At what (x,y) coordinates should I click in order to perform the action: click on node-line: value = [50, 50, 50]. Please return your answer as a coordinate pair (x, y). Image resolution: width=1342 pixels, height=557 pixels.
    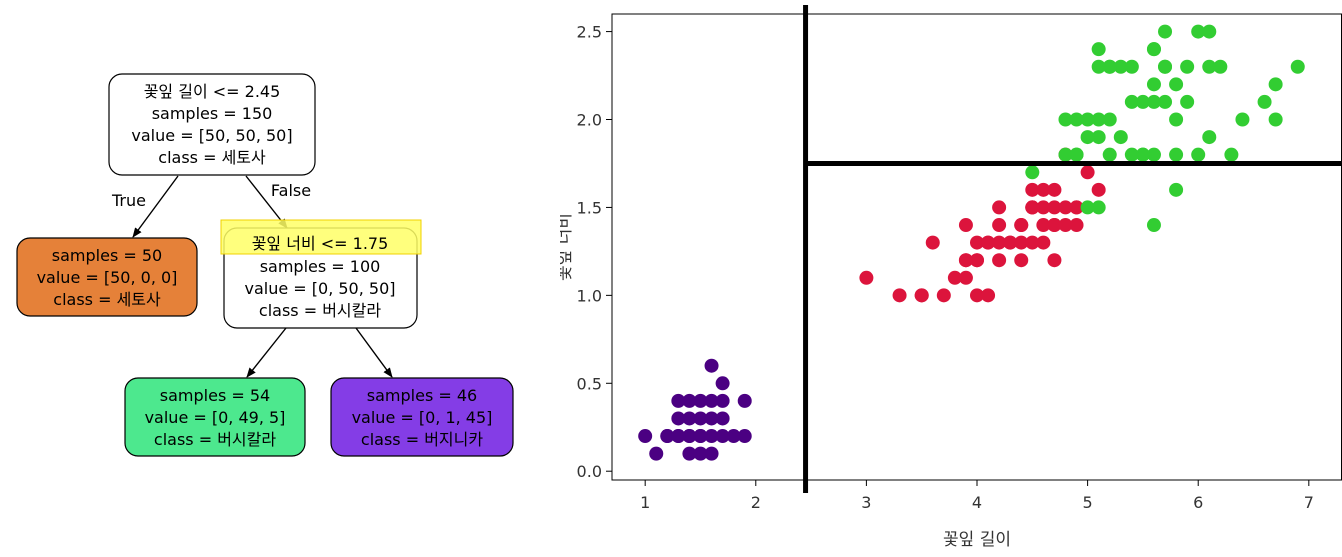
    Looking at the image, I should click on (211, 135).